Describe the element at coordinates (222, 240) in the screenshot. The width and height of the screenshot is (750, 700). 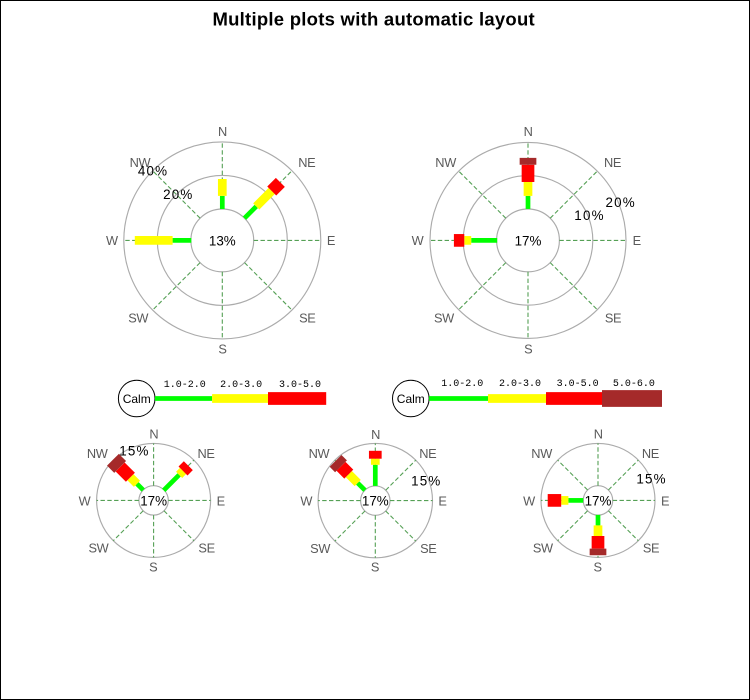
I see `svg-text: 13%` at that location.